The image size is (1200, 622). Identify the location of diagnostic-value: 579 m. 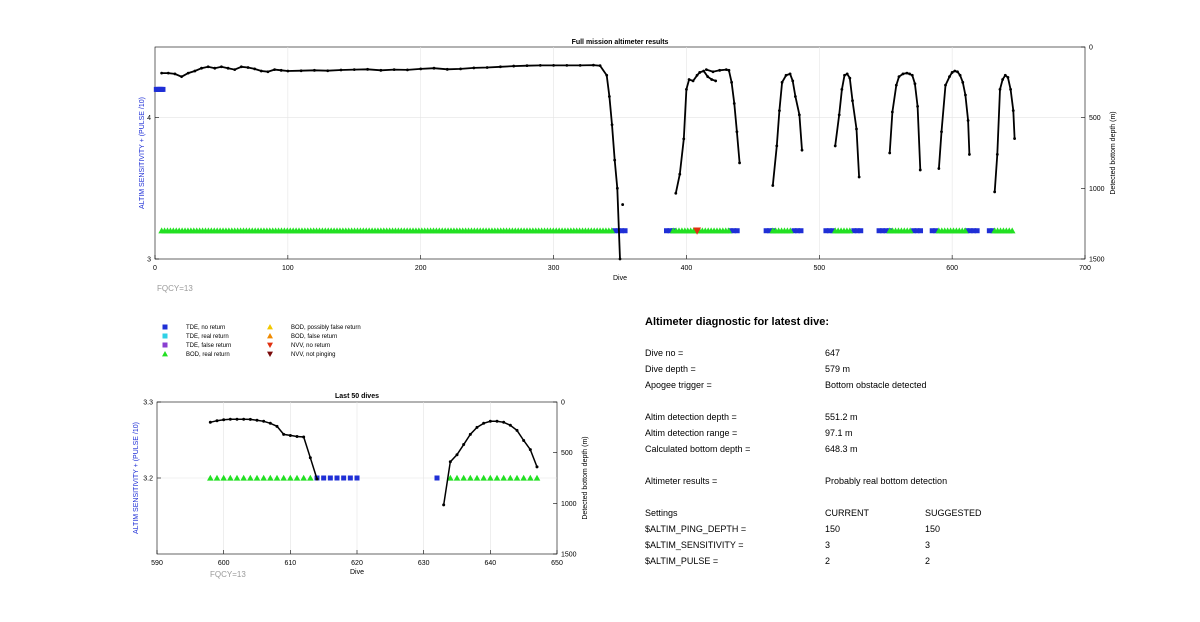
(838, 369).